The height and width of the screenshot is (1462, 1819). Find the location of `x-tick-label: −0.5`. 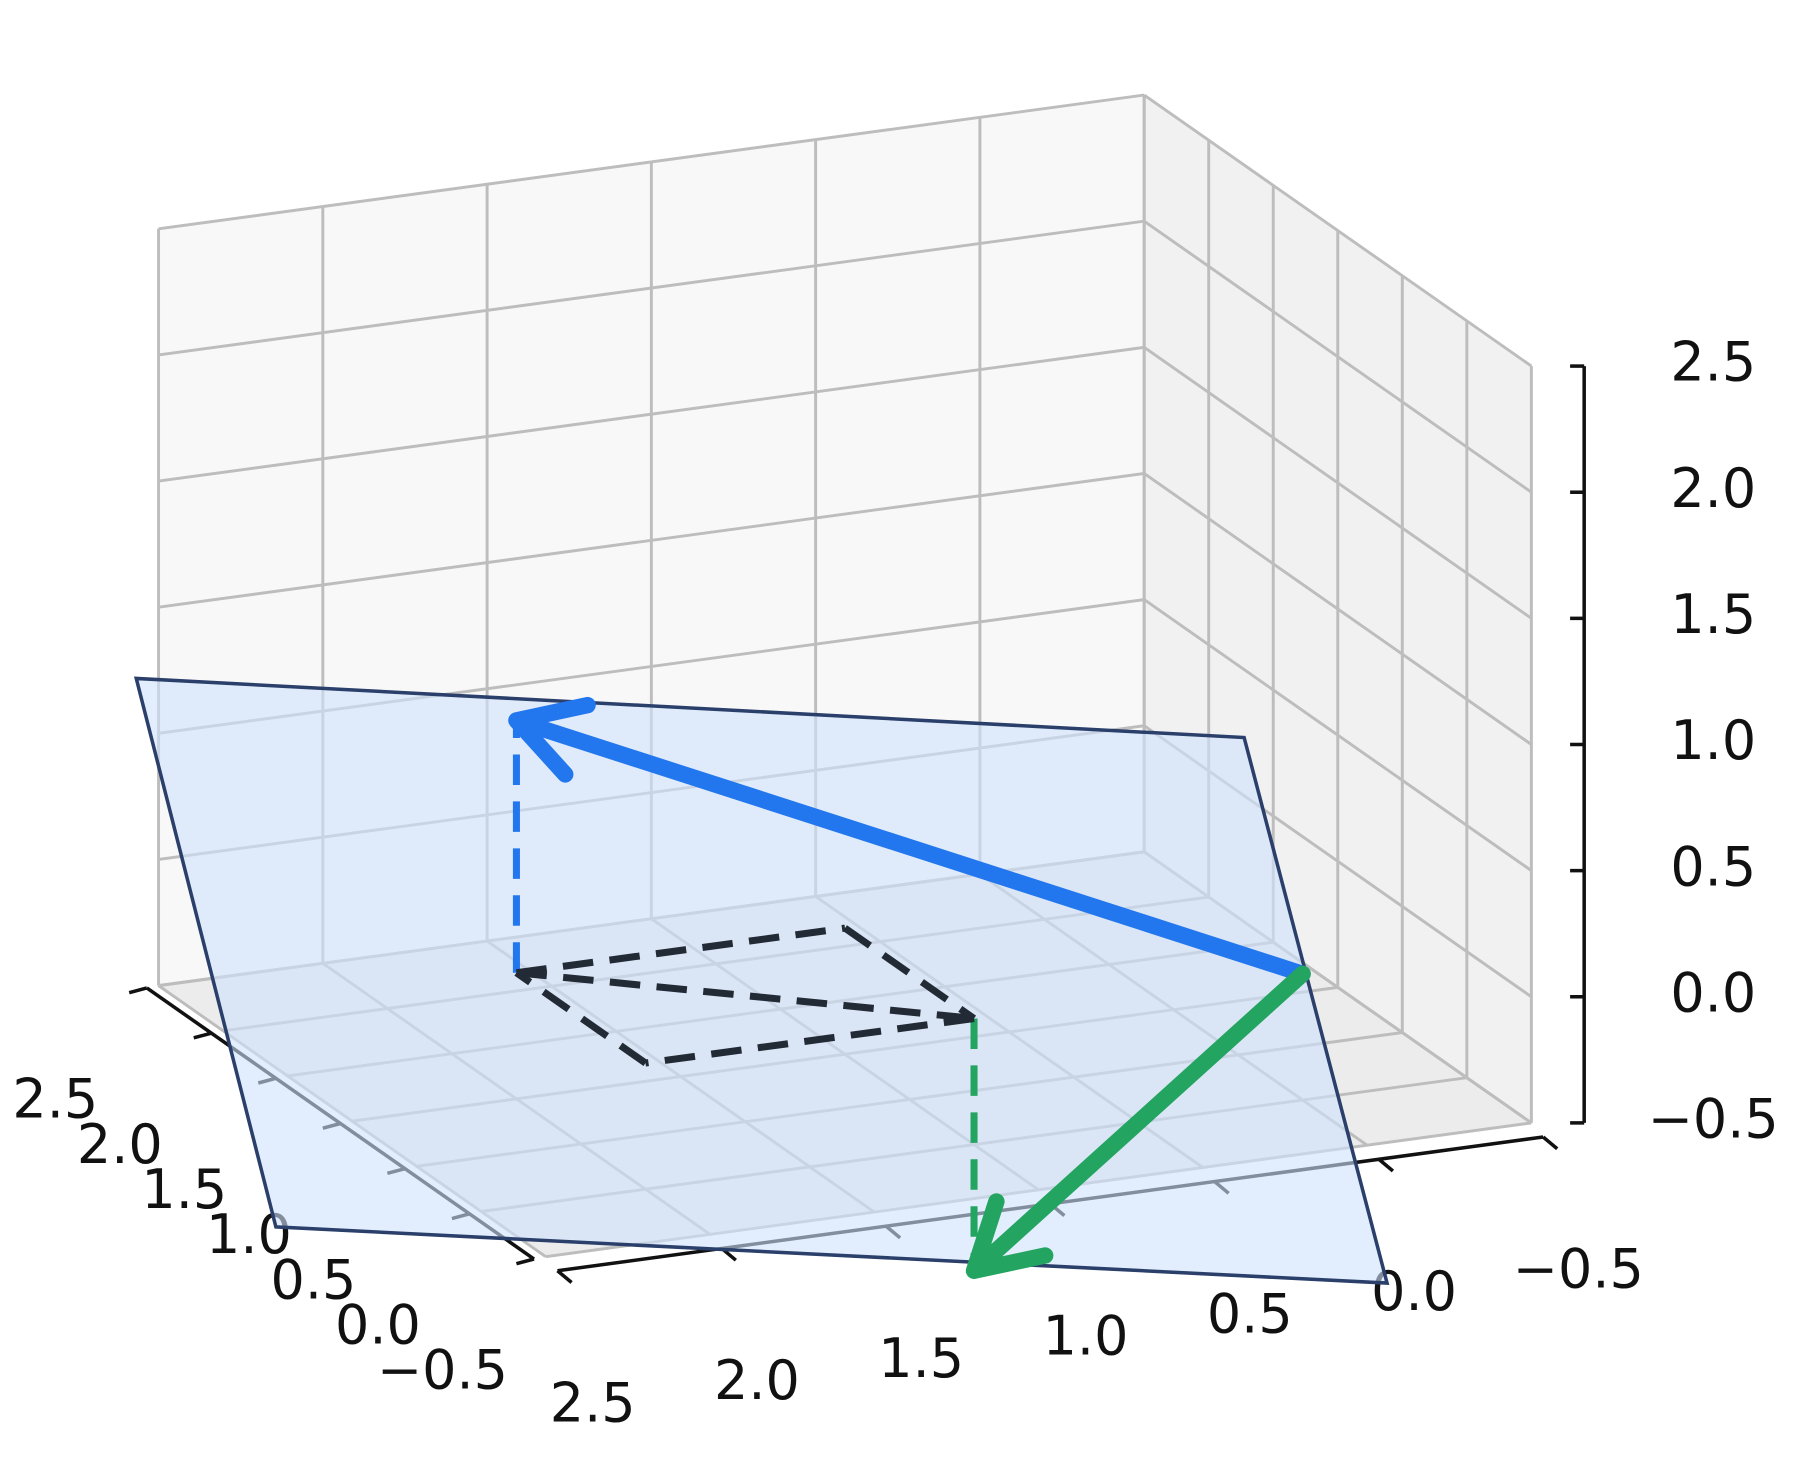

x-tick-label: −0.5 is located at coordinates (1578, 1269).